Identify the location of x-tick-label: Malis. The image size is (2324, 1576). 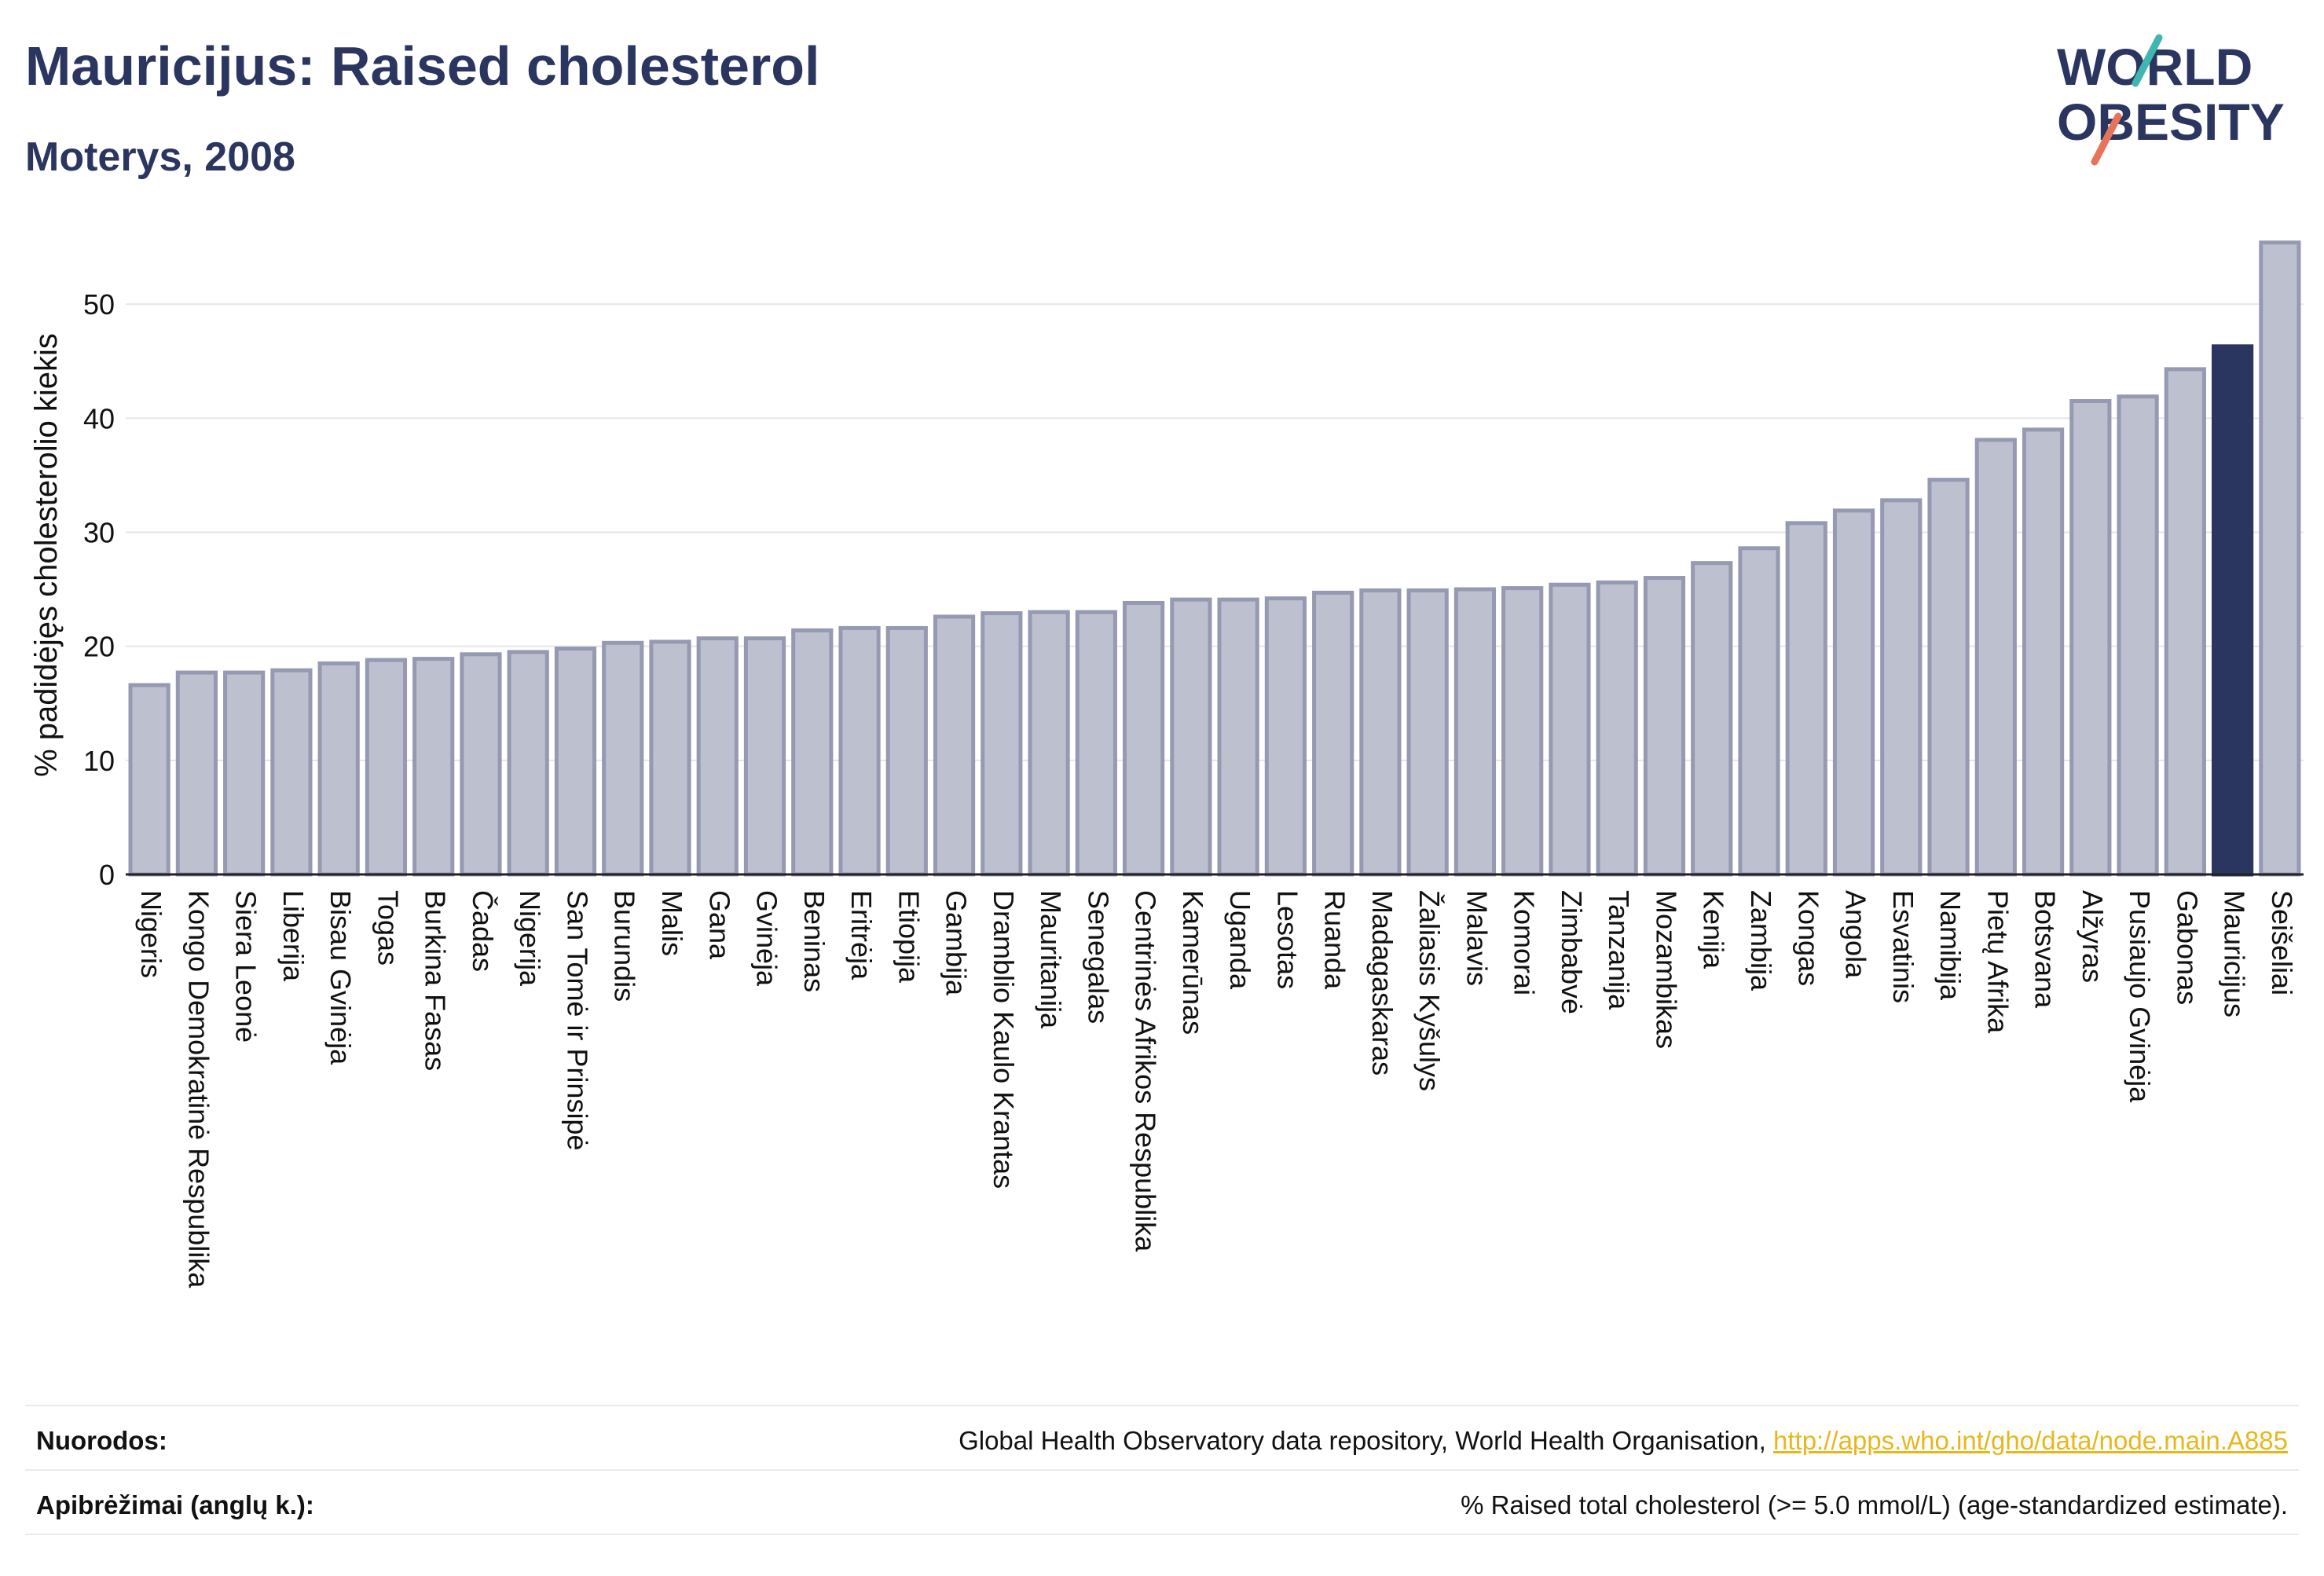
(672, 923).